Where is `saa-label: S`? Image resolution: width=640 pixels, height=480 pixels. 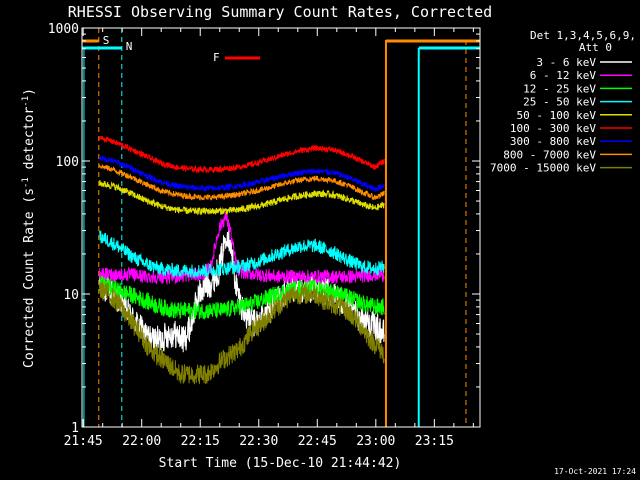
saa-label: S is located at coordinates (106, 40).